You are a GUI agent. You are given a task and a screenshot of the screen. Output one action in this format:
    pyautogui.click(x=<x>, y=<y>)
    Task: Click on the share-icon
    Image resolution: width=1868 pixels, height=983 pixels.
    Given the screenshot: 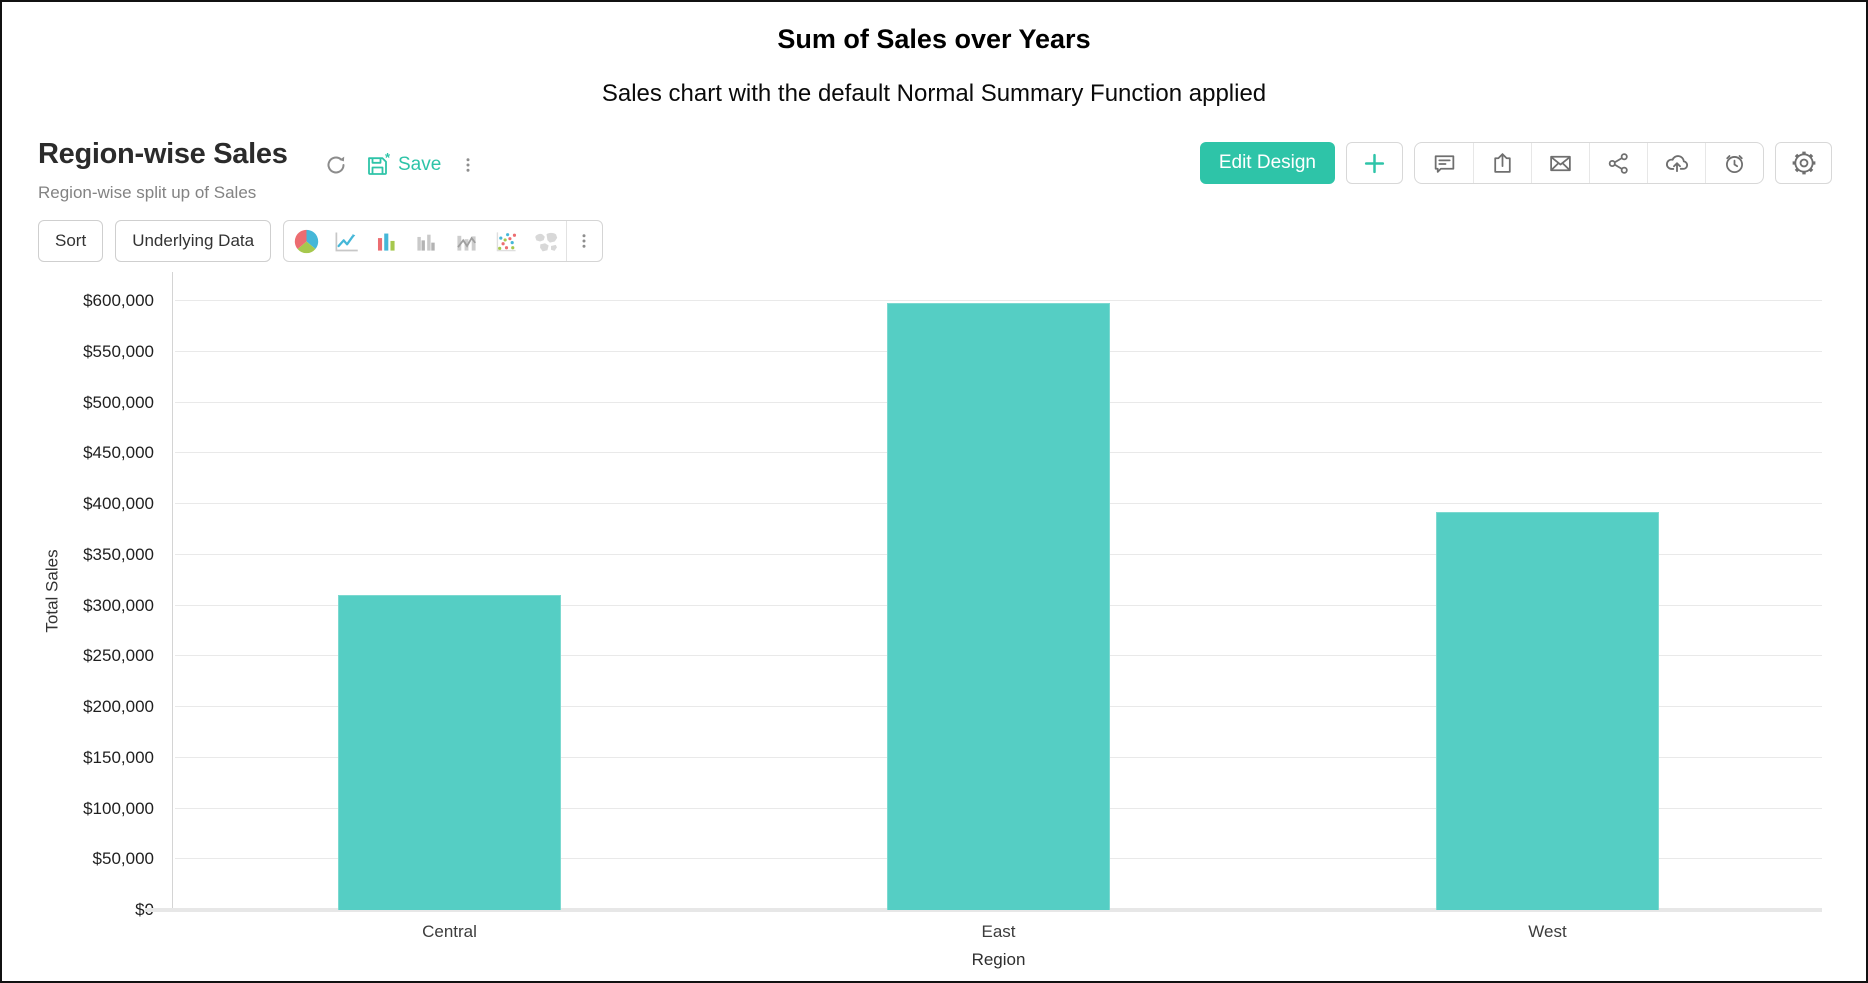 What is the action you would take?
    pyautogui.click(x=1618, y=163)
    